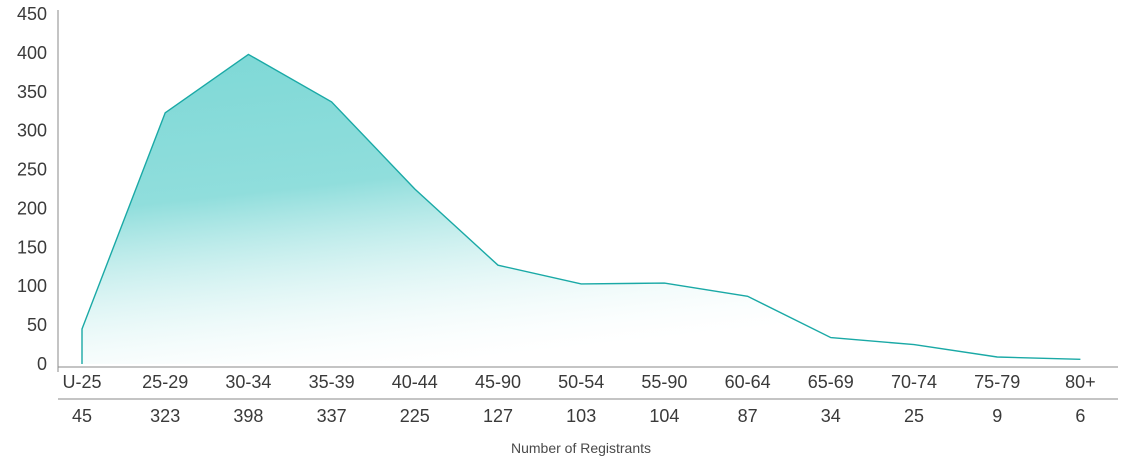  Describe the element at coordinates (415, 382) in the screenshot. I see `x-category-label: 40-44` at that location.